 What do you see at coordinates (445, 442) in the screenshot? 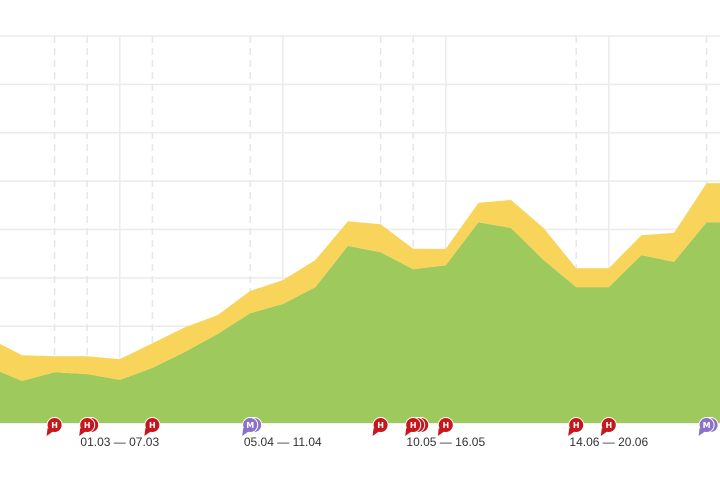
I see `x-tick-label: 10.05 — 16.05` at bounding box center [445, 442].